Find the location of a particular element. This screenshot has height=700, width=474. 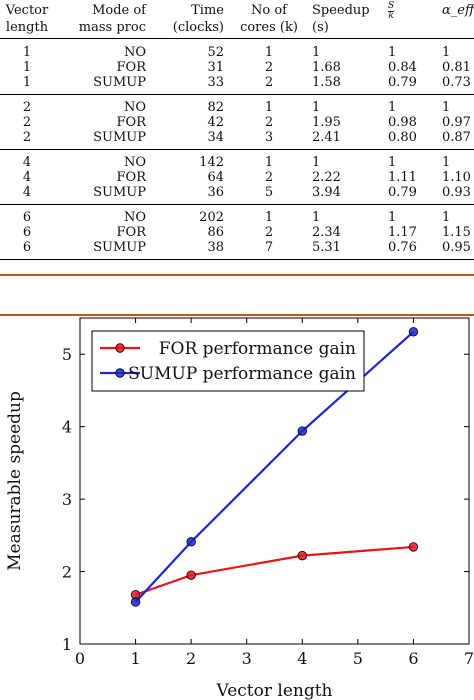

cell-cores: 7 is located at coordinates (269, 247).